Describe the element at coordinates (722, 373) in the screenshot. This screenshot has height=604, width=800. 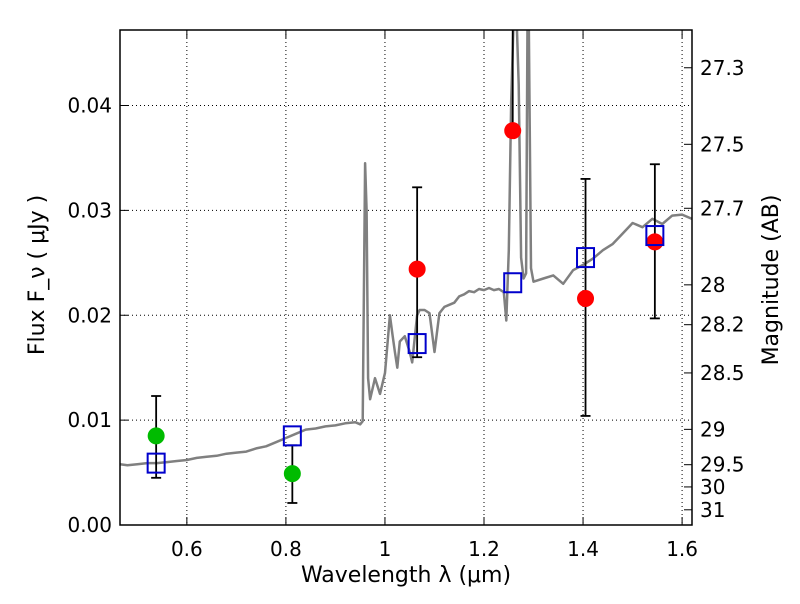
I see `right-tick-label: 28.5` at that location.